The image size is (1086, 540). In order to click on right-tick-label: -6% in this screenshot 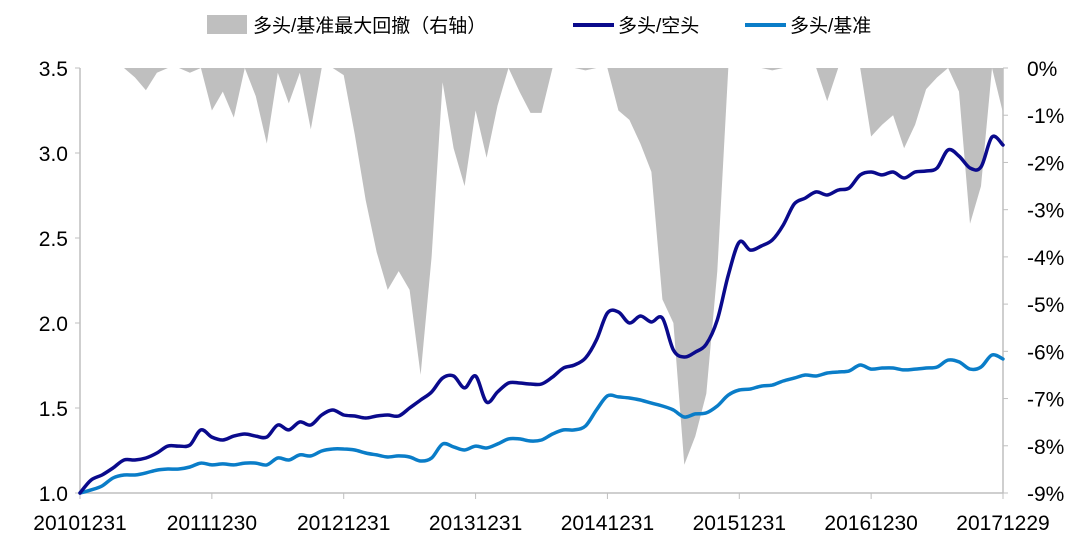, I will do `click(1045, 352)`.